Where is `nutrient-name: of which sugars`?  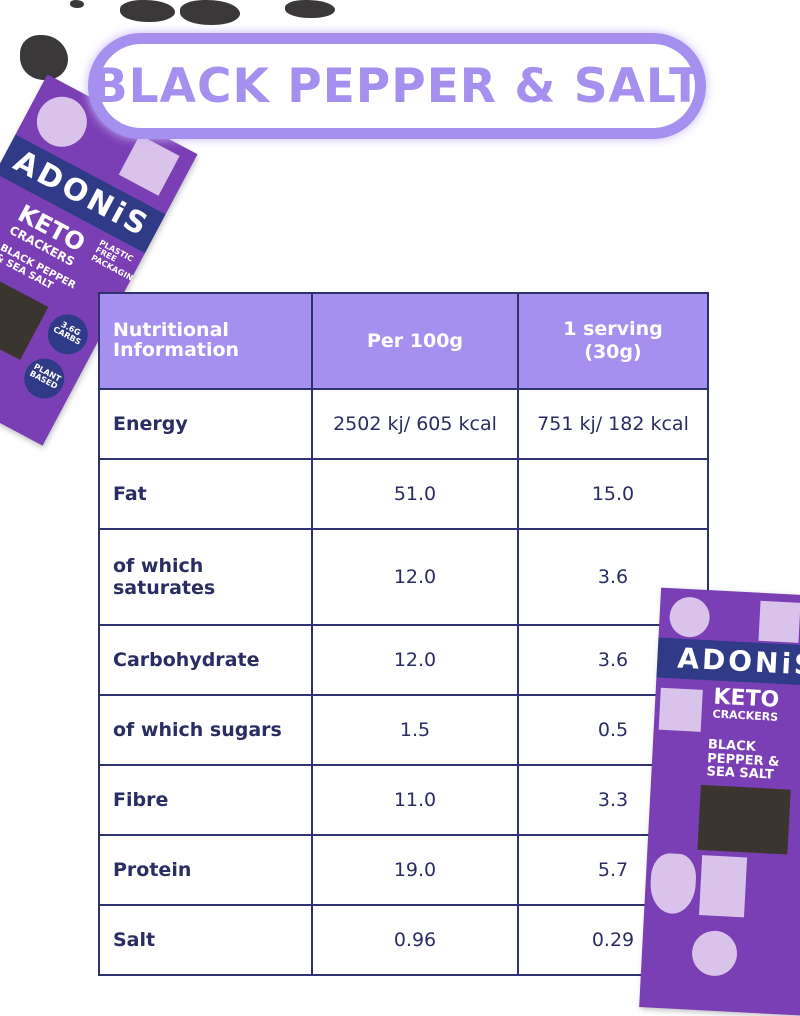
nutrient-name: of which sugars is located at coordinates (205, 730).